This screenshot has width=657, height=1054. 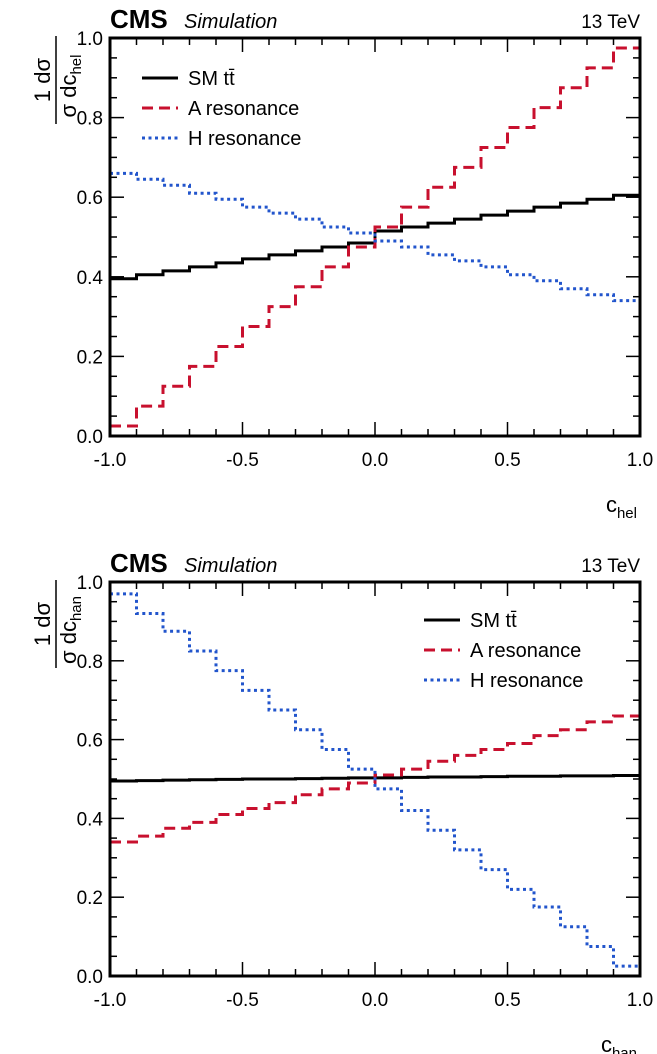 I want to click on y-axis-title-denominator: σ dchan, so click(x=70, y=630).